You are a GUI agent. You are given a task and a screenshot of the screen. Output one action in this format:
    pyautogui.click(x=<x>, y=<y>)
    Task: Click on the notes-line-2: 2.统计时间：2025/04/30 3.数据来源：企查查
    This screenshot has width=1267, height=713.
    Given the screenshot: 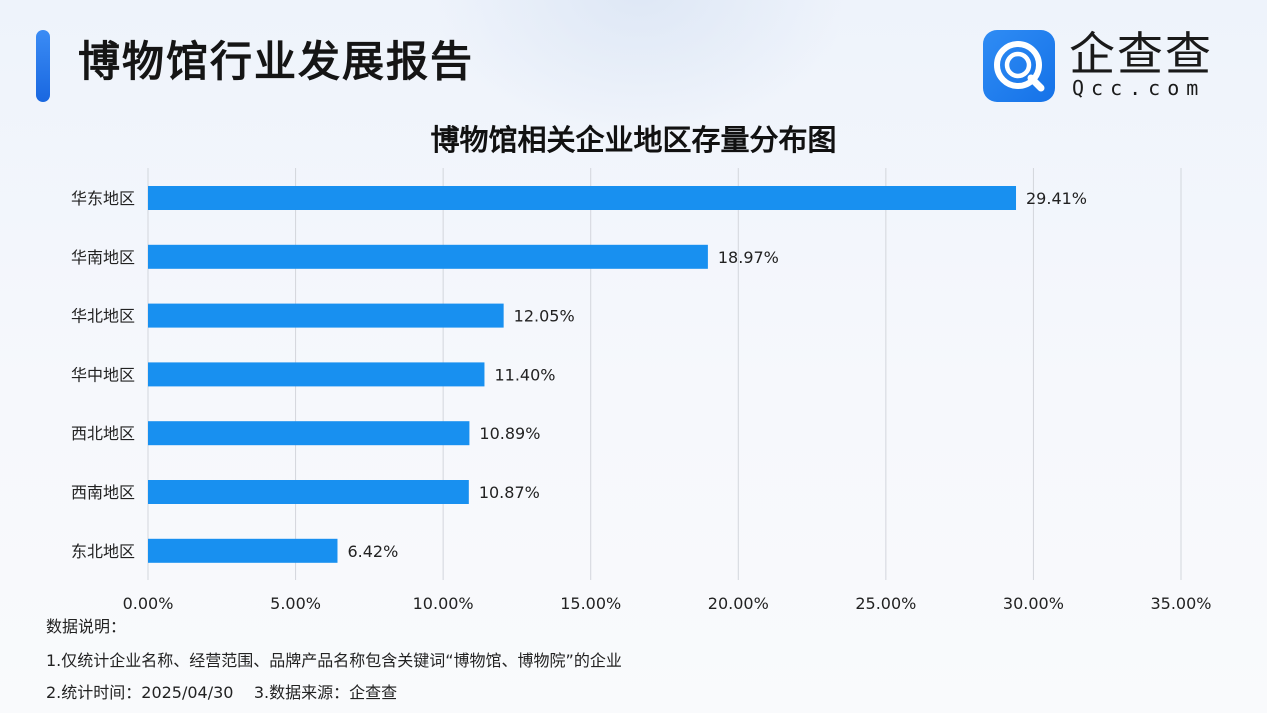 What is the action you would take?
    pyautogui.click(x=222, y=692)
    